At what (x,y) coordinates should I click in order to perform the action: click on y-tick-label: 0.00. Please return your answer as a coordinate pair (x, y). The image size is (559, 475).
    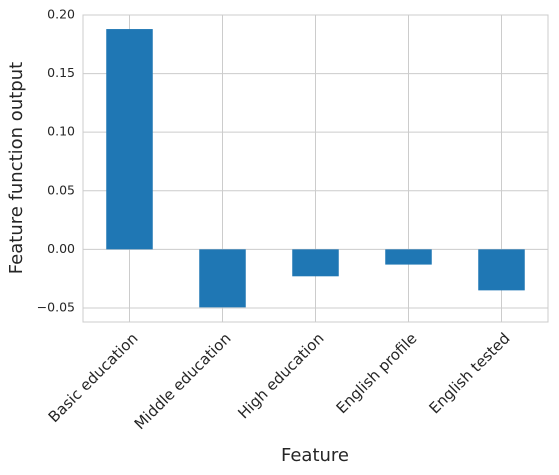
    Looking at the image, I should click on (61, 248).